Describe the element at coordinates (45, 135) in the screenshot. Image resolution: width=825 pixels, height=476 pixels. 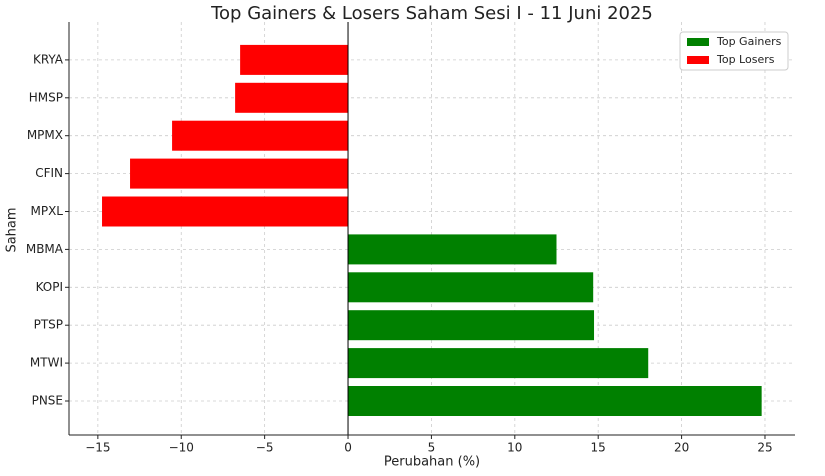
I see `y-tick-label: MPMX` at that location.